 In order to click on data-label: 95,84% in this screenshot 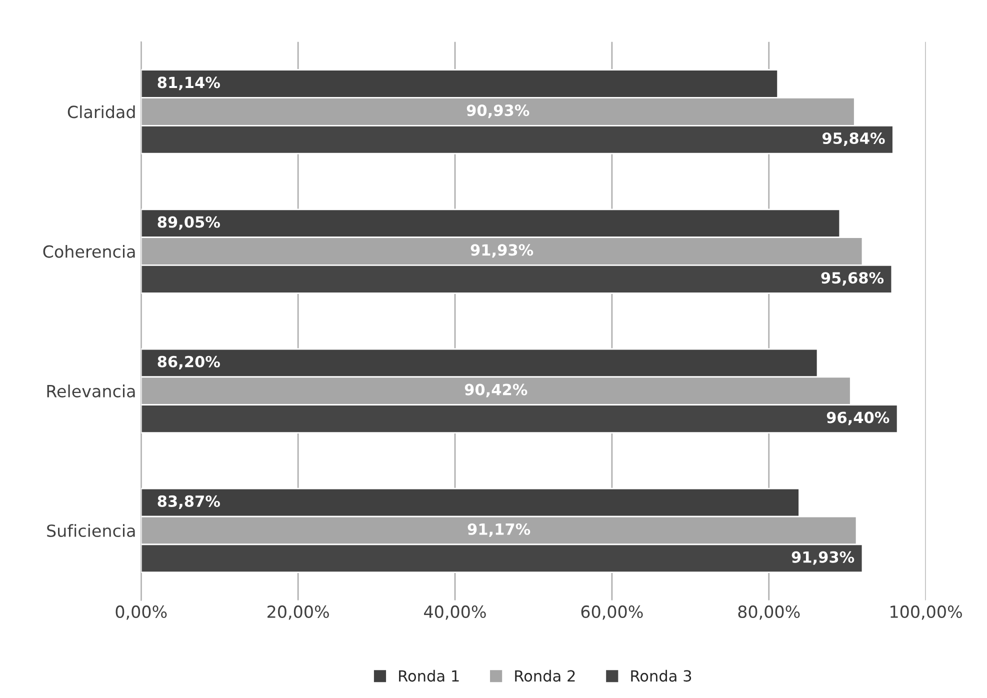, I will do `click(853, 139)`.